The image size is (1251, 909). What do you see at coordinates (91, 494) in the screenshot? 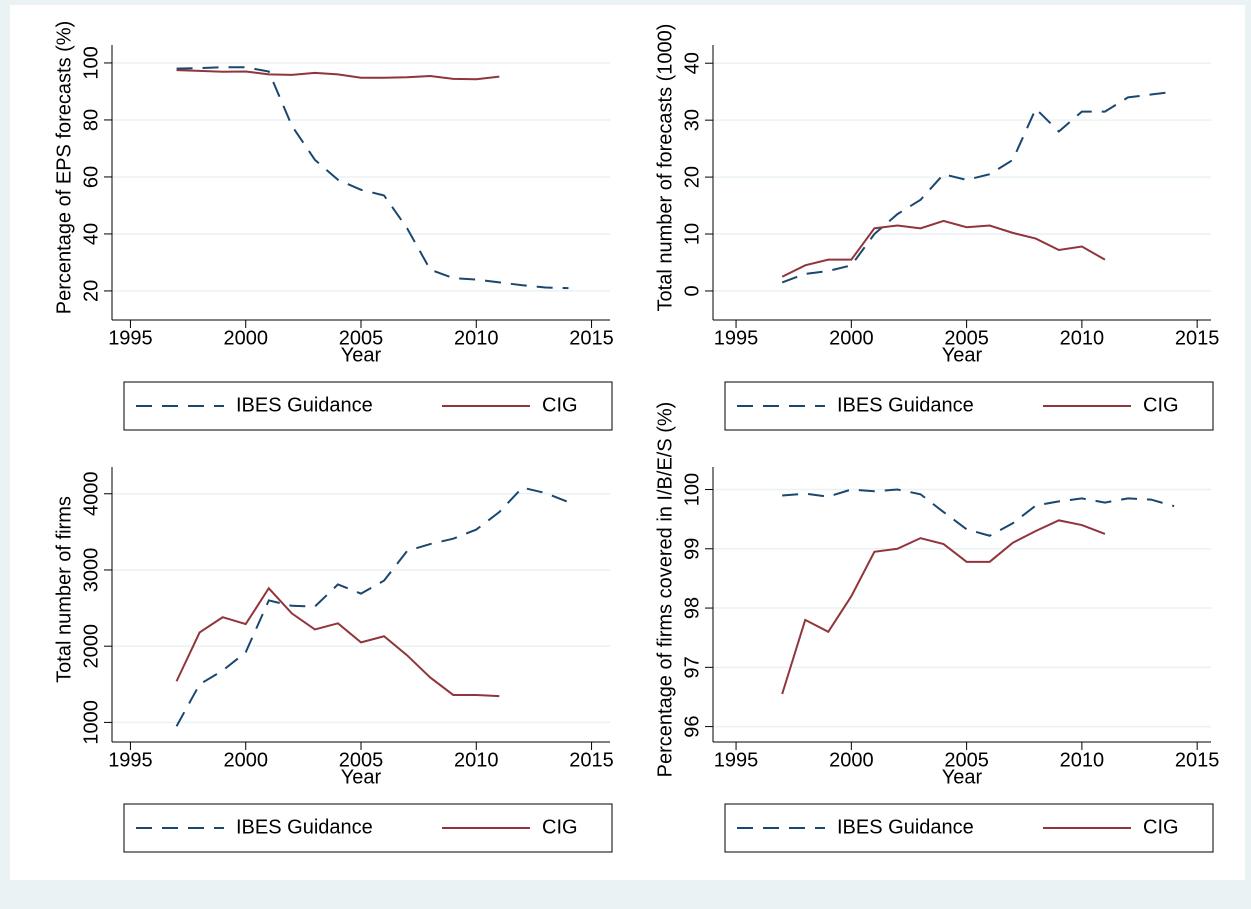
I see `y-tick-label: 4000` at bounding box center [91, 494].